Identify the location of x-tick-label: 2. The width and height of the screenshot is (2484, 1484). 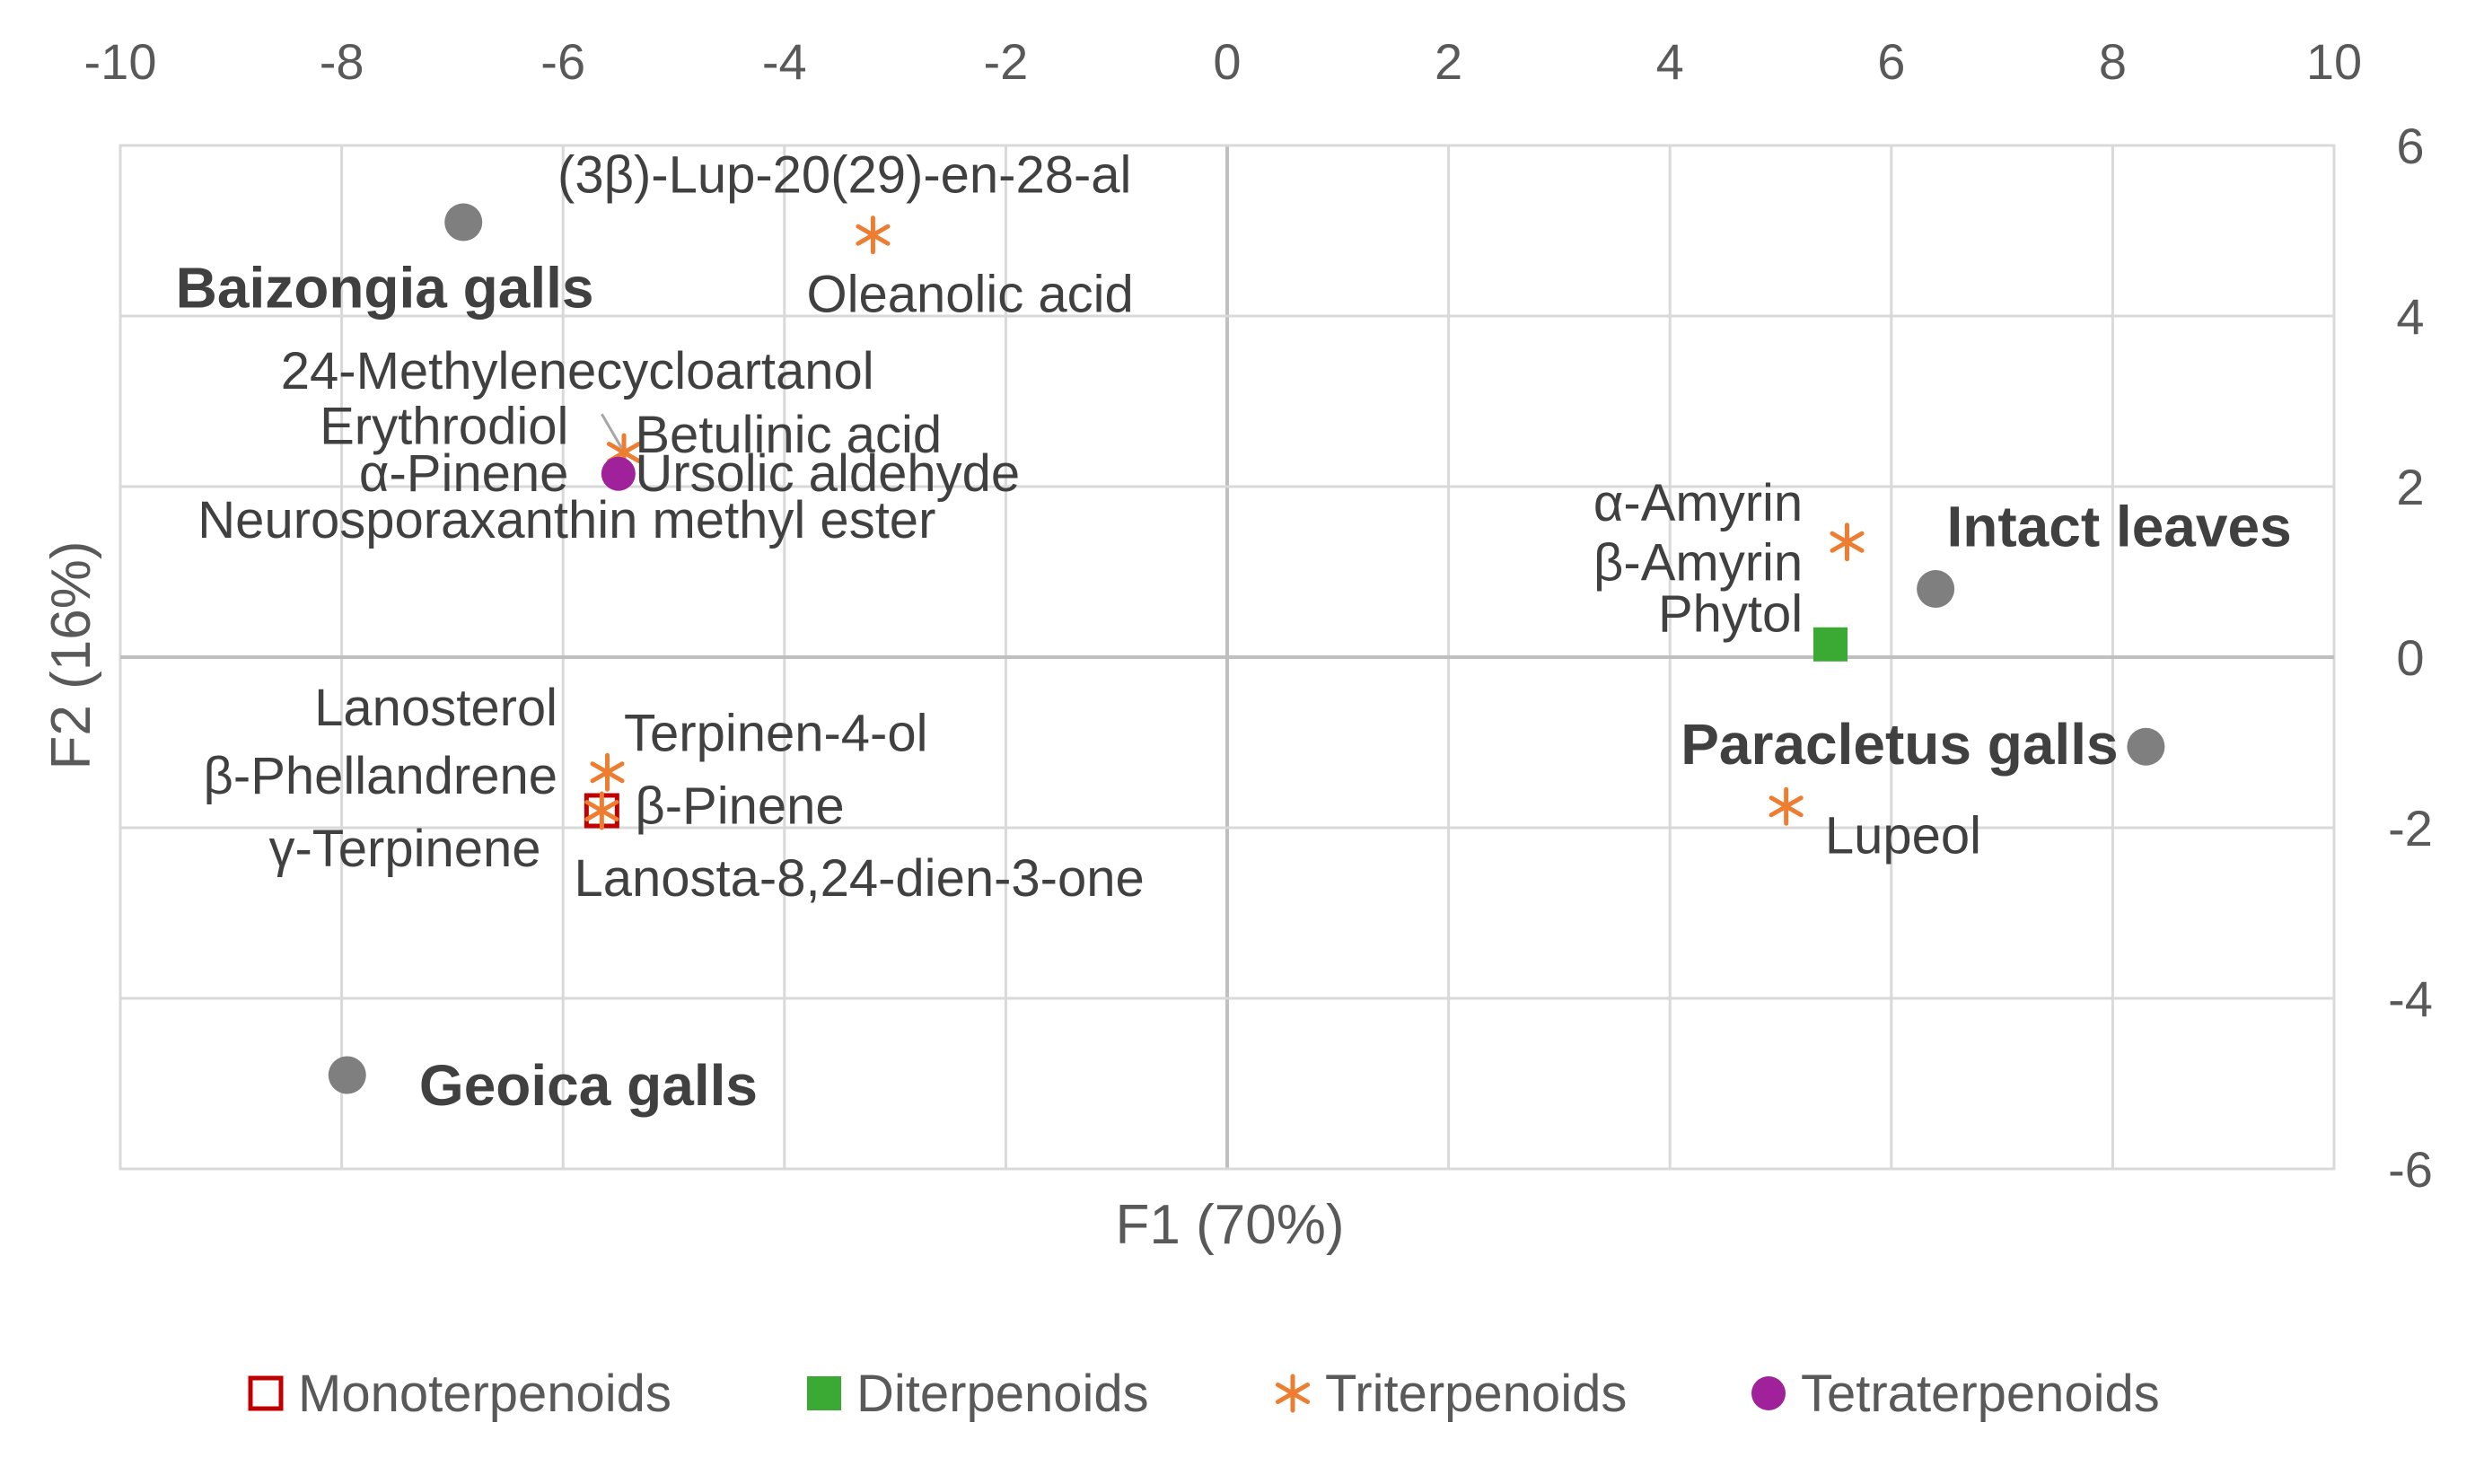
(1448, 62).